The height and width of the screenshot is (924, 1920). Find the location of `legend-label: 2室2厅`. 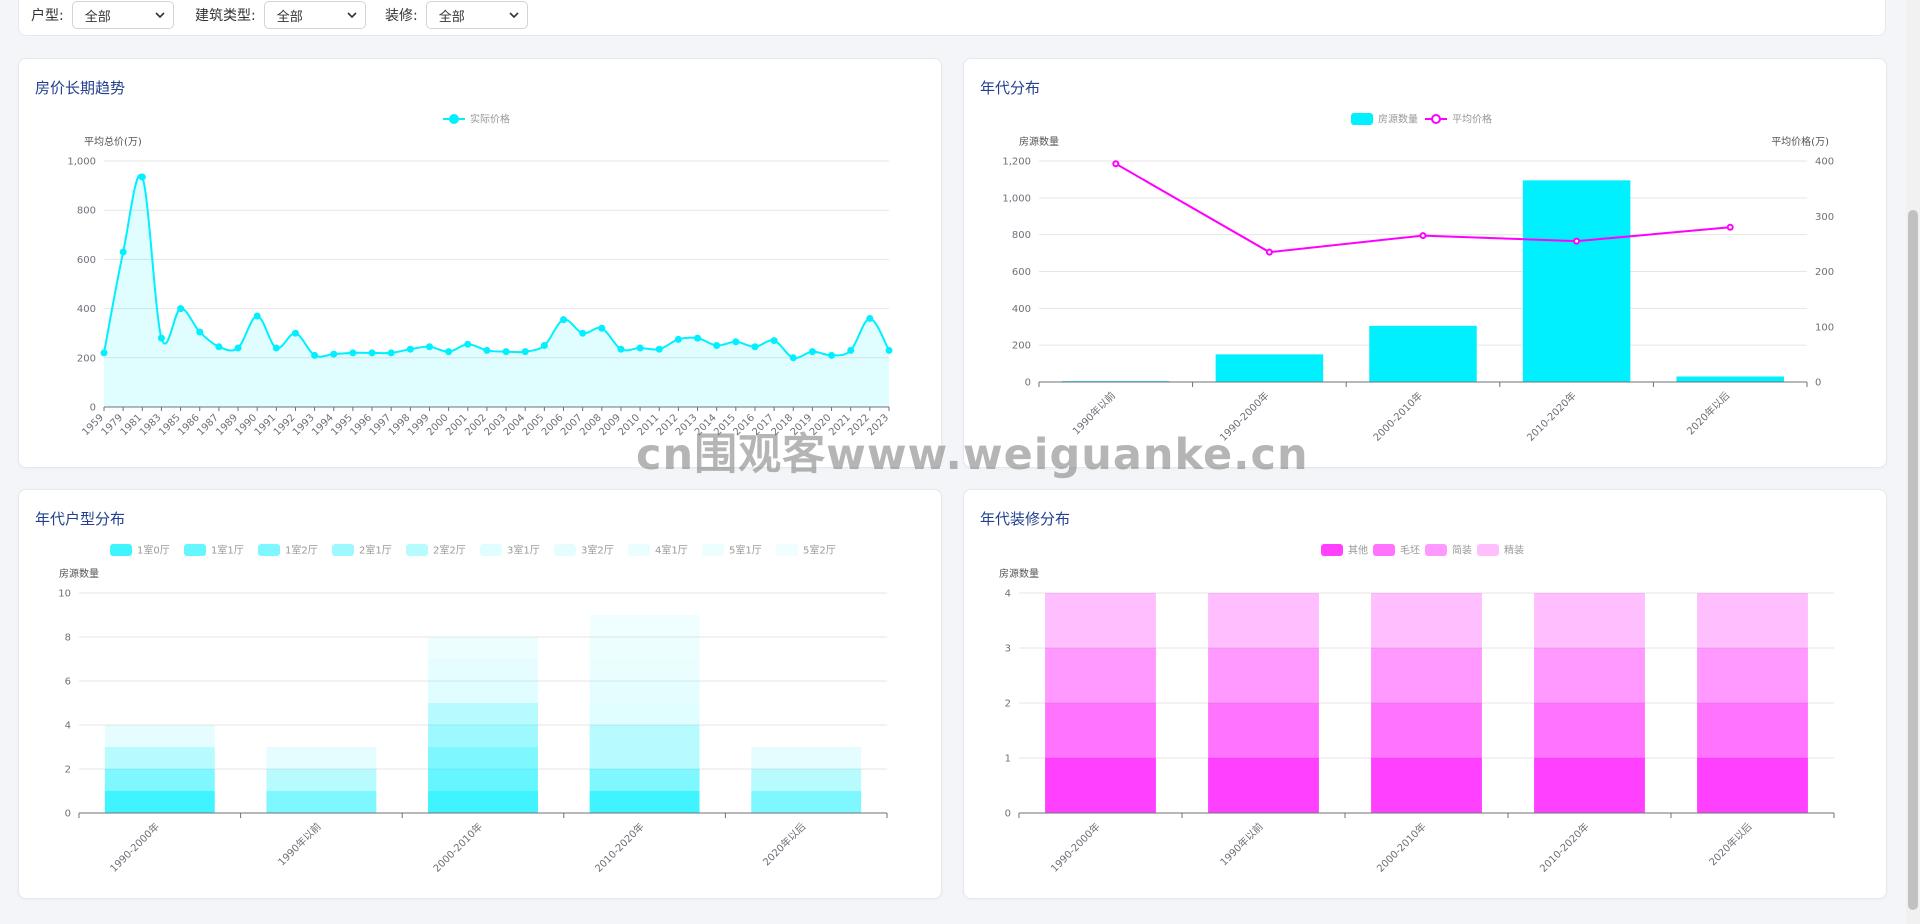

legend-label: 2室2厅 is located at coordinates (449, 550).